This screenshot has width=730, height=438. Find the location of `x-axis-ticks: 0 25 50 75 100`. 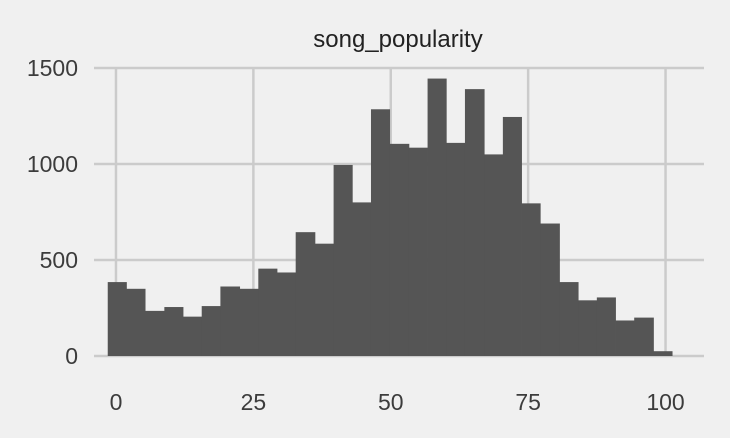

x-axis-ticks: 0 25 50 75 100 is located at coordinates (397, 402).